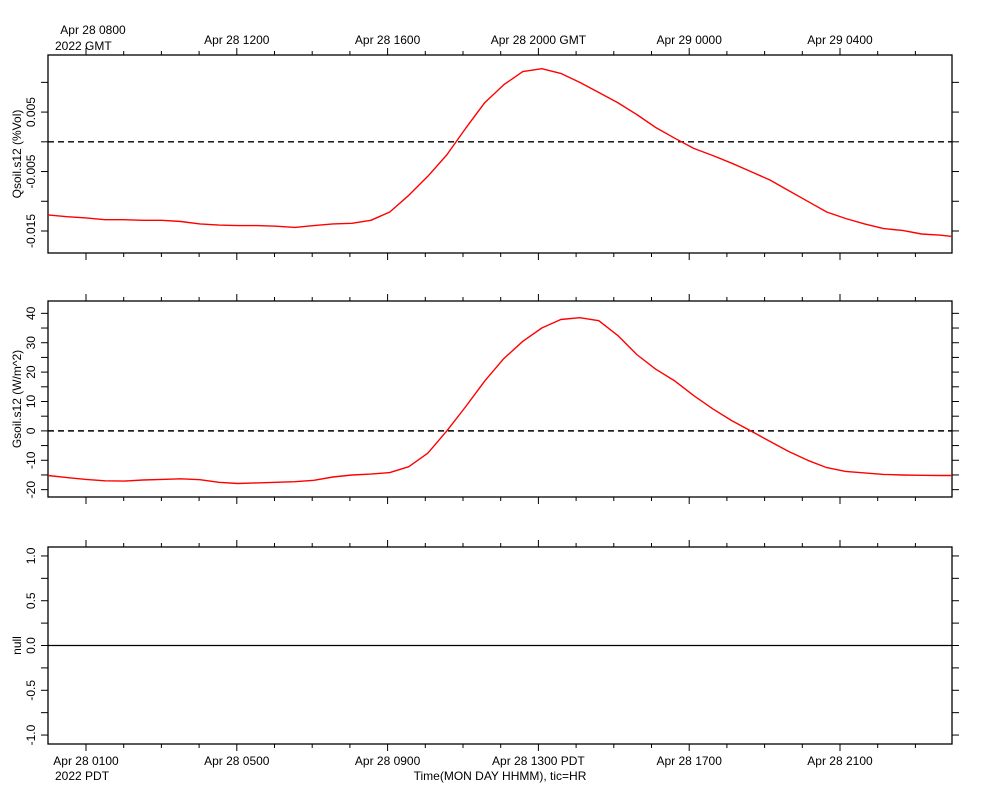  What do you see at coordinates (690, 761) in the screenshot?
I see `pdt-tick-label: Apr 28 1700` at bounding box center [690, 761].